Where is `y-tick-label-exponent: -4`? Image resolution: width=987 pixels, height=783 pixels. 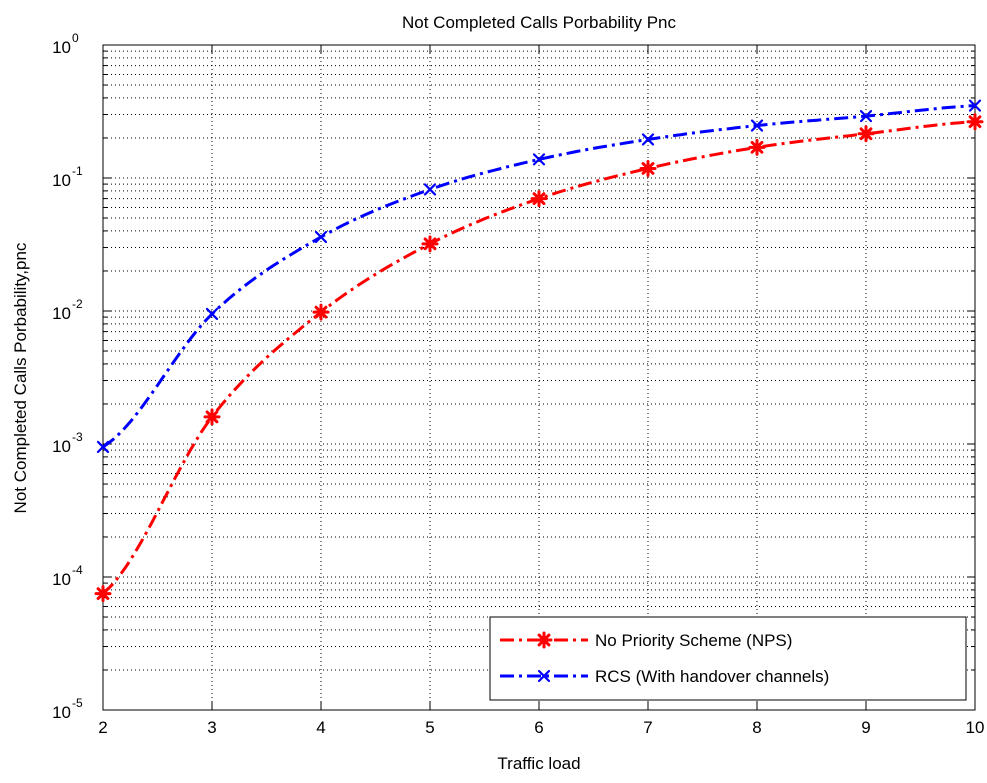
y-tick-label-exponent: -4 is located at coordinates (77, 570).